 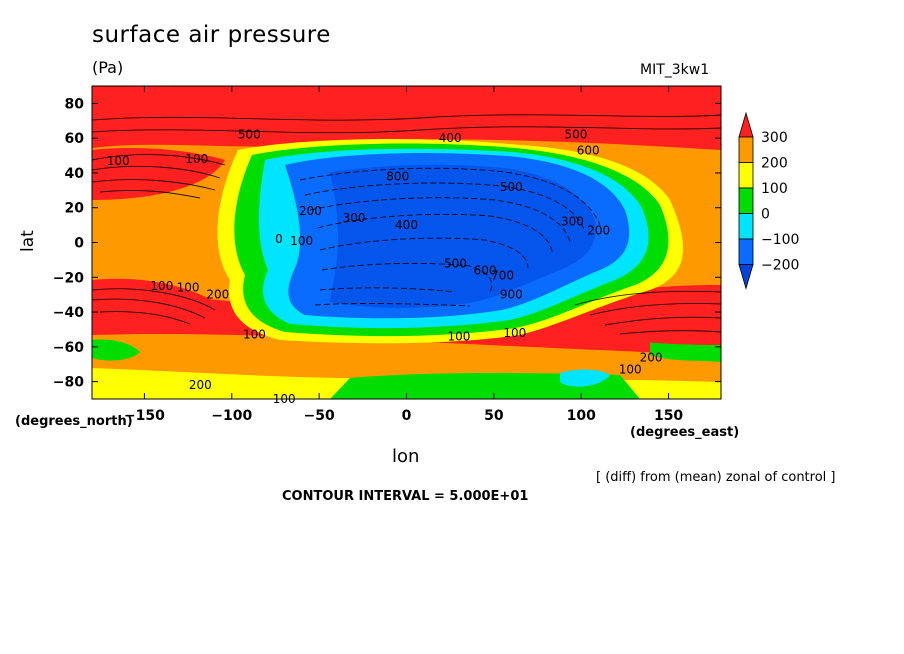 I want to click on x-tick-label: 150, so click(x=668, y=416).